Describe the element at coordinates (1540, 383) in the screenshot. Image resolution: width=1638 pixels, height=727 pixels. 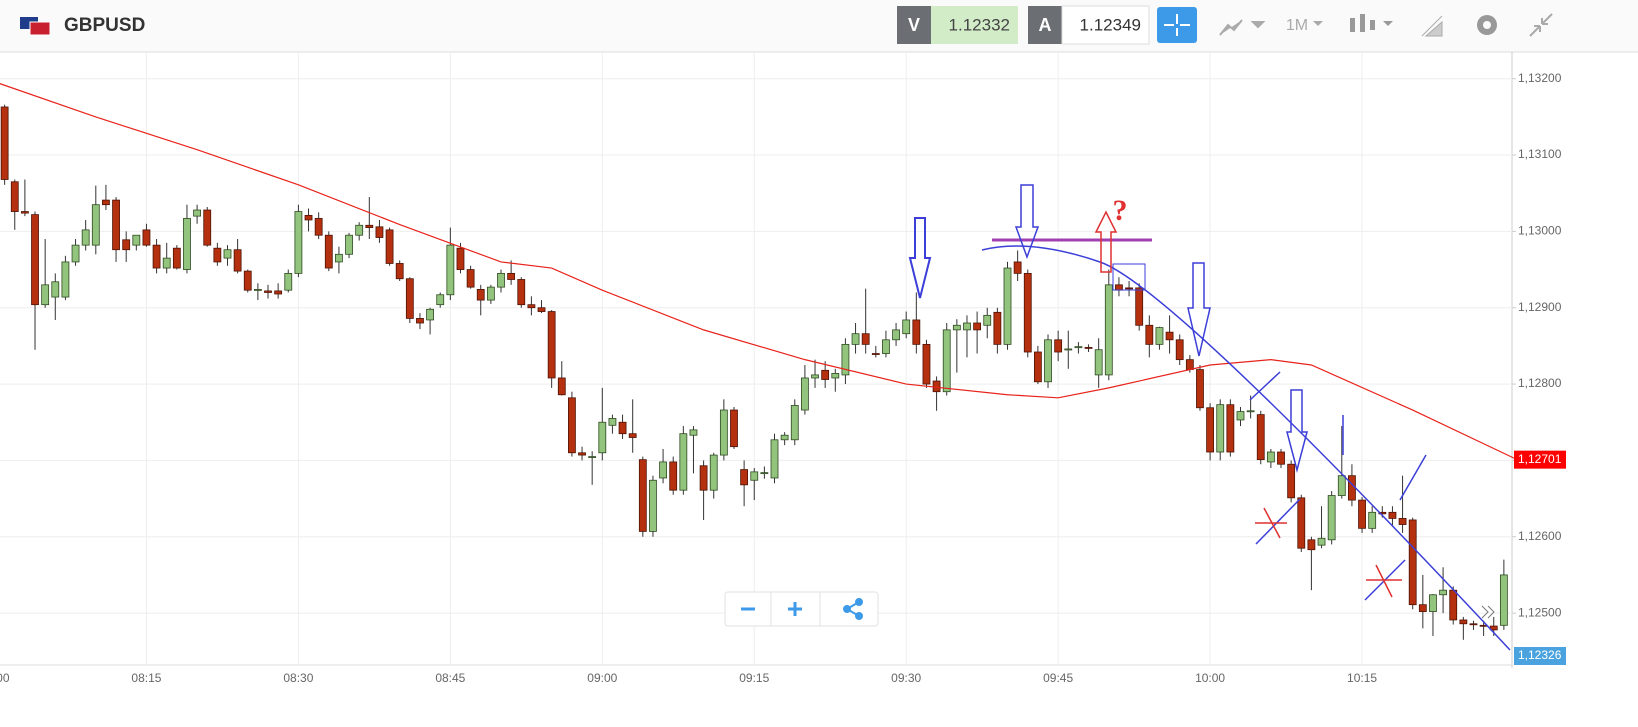
I see `y-tick-label: 1,12800` at that location.